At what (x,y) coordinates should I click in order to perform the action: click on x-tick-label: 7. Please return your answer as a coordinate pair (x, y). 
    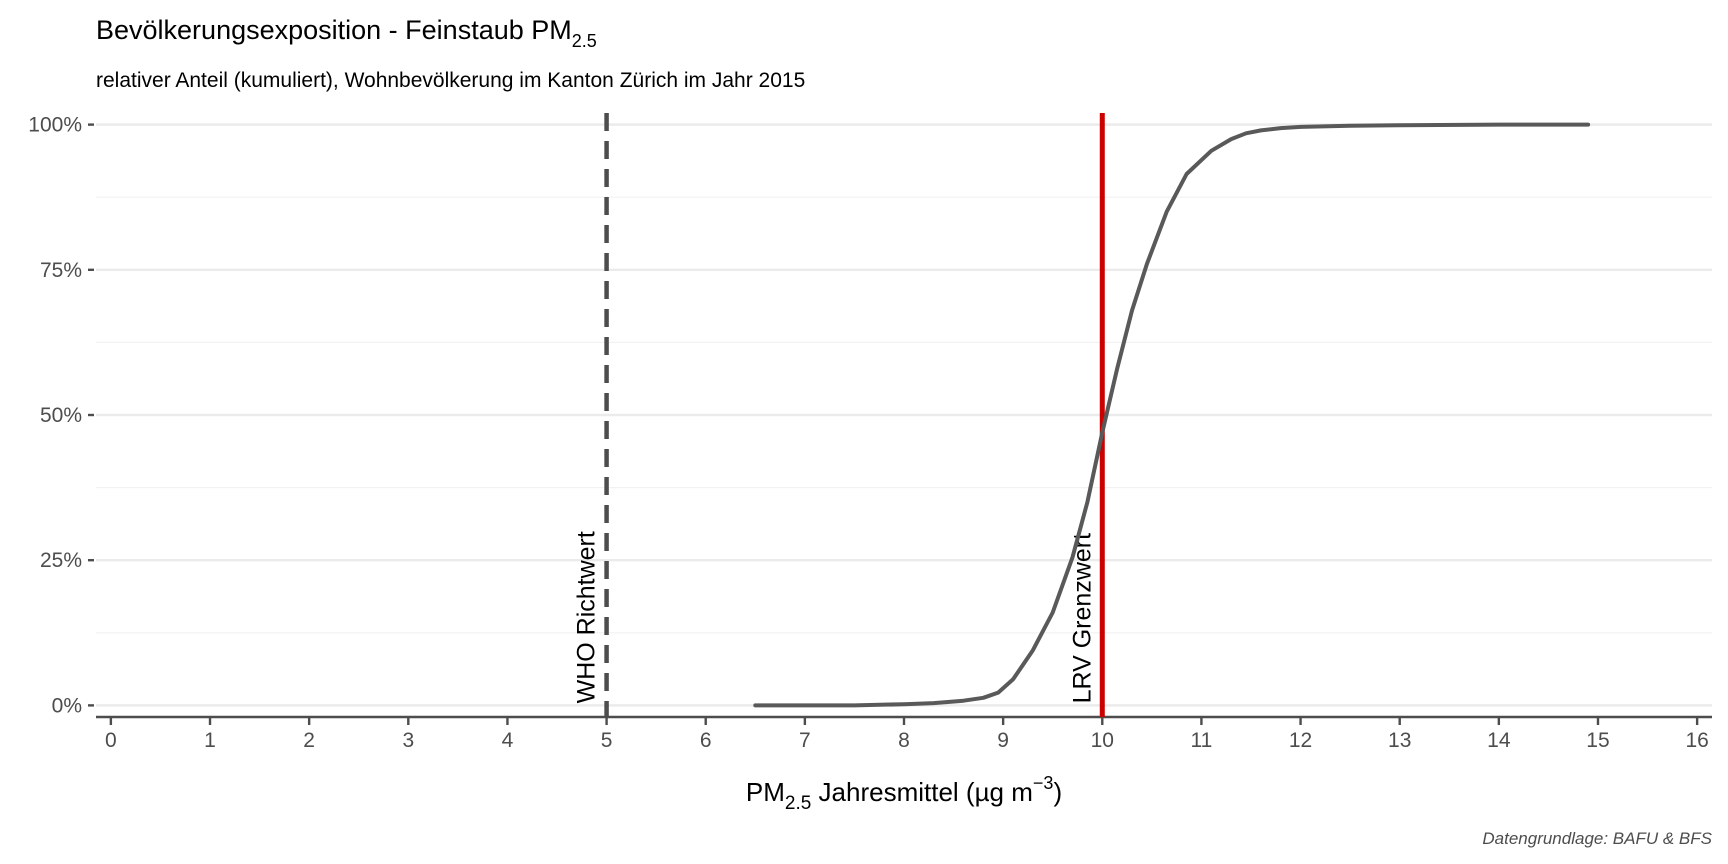
    Looking at the image, I should click on (805, 740).